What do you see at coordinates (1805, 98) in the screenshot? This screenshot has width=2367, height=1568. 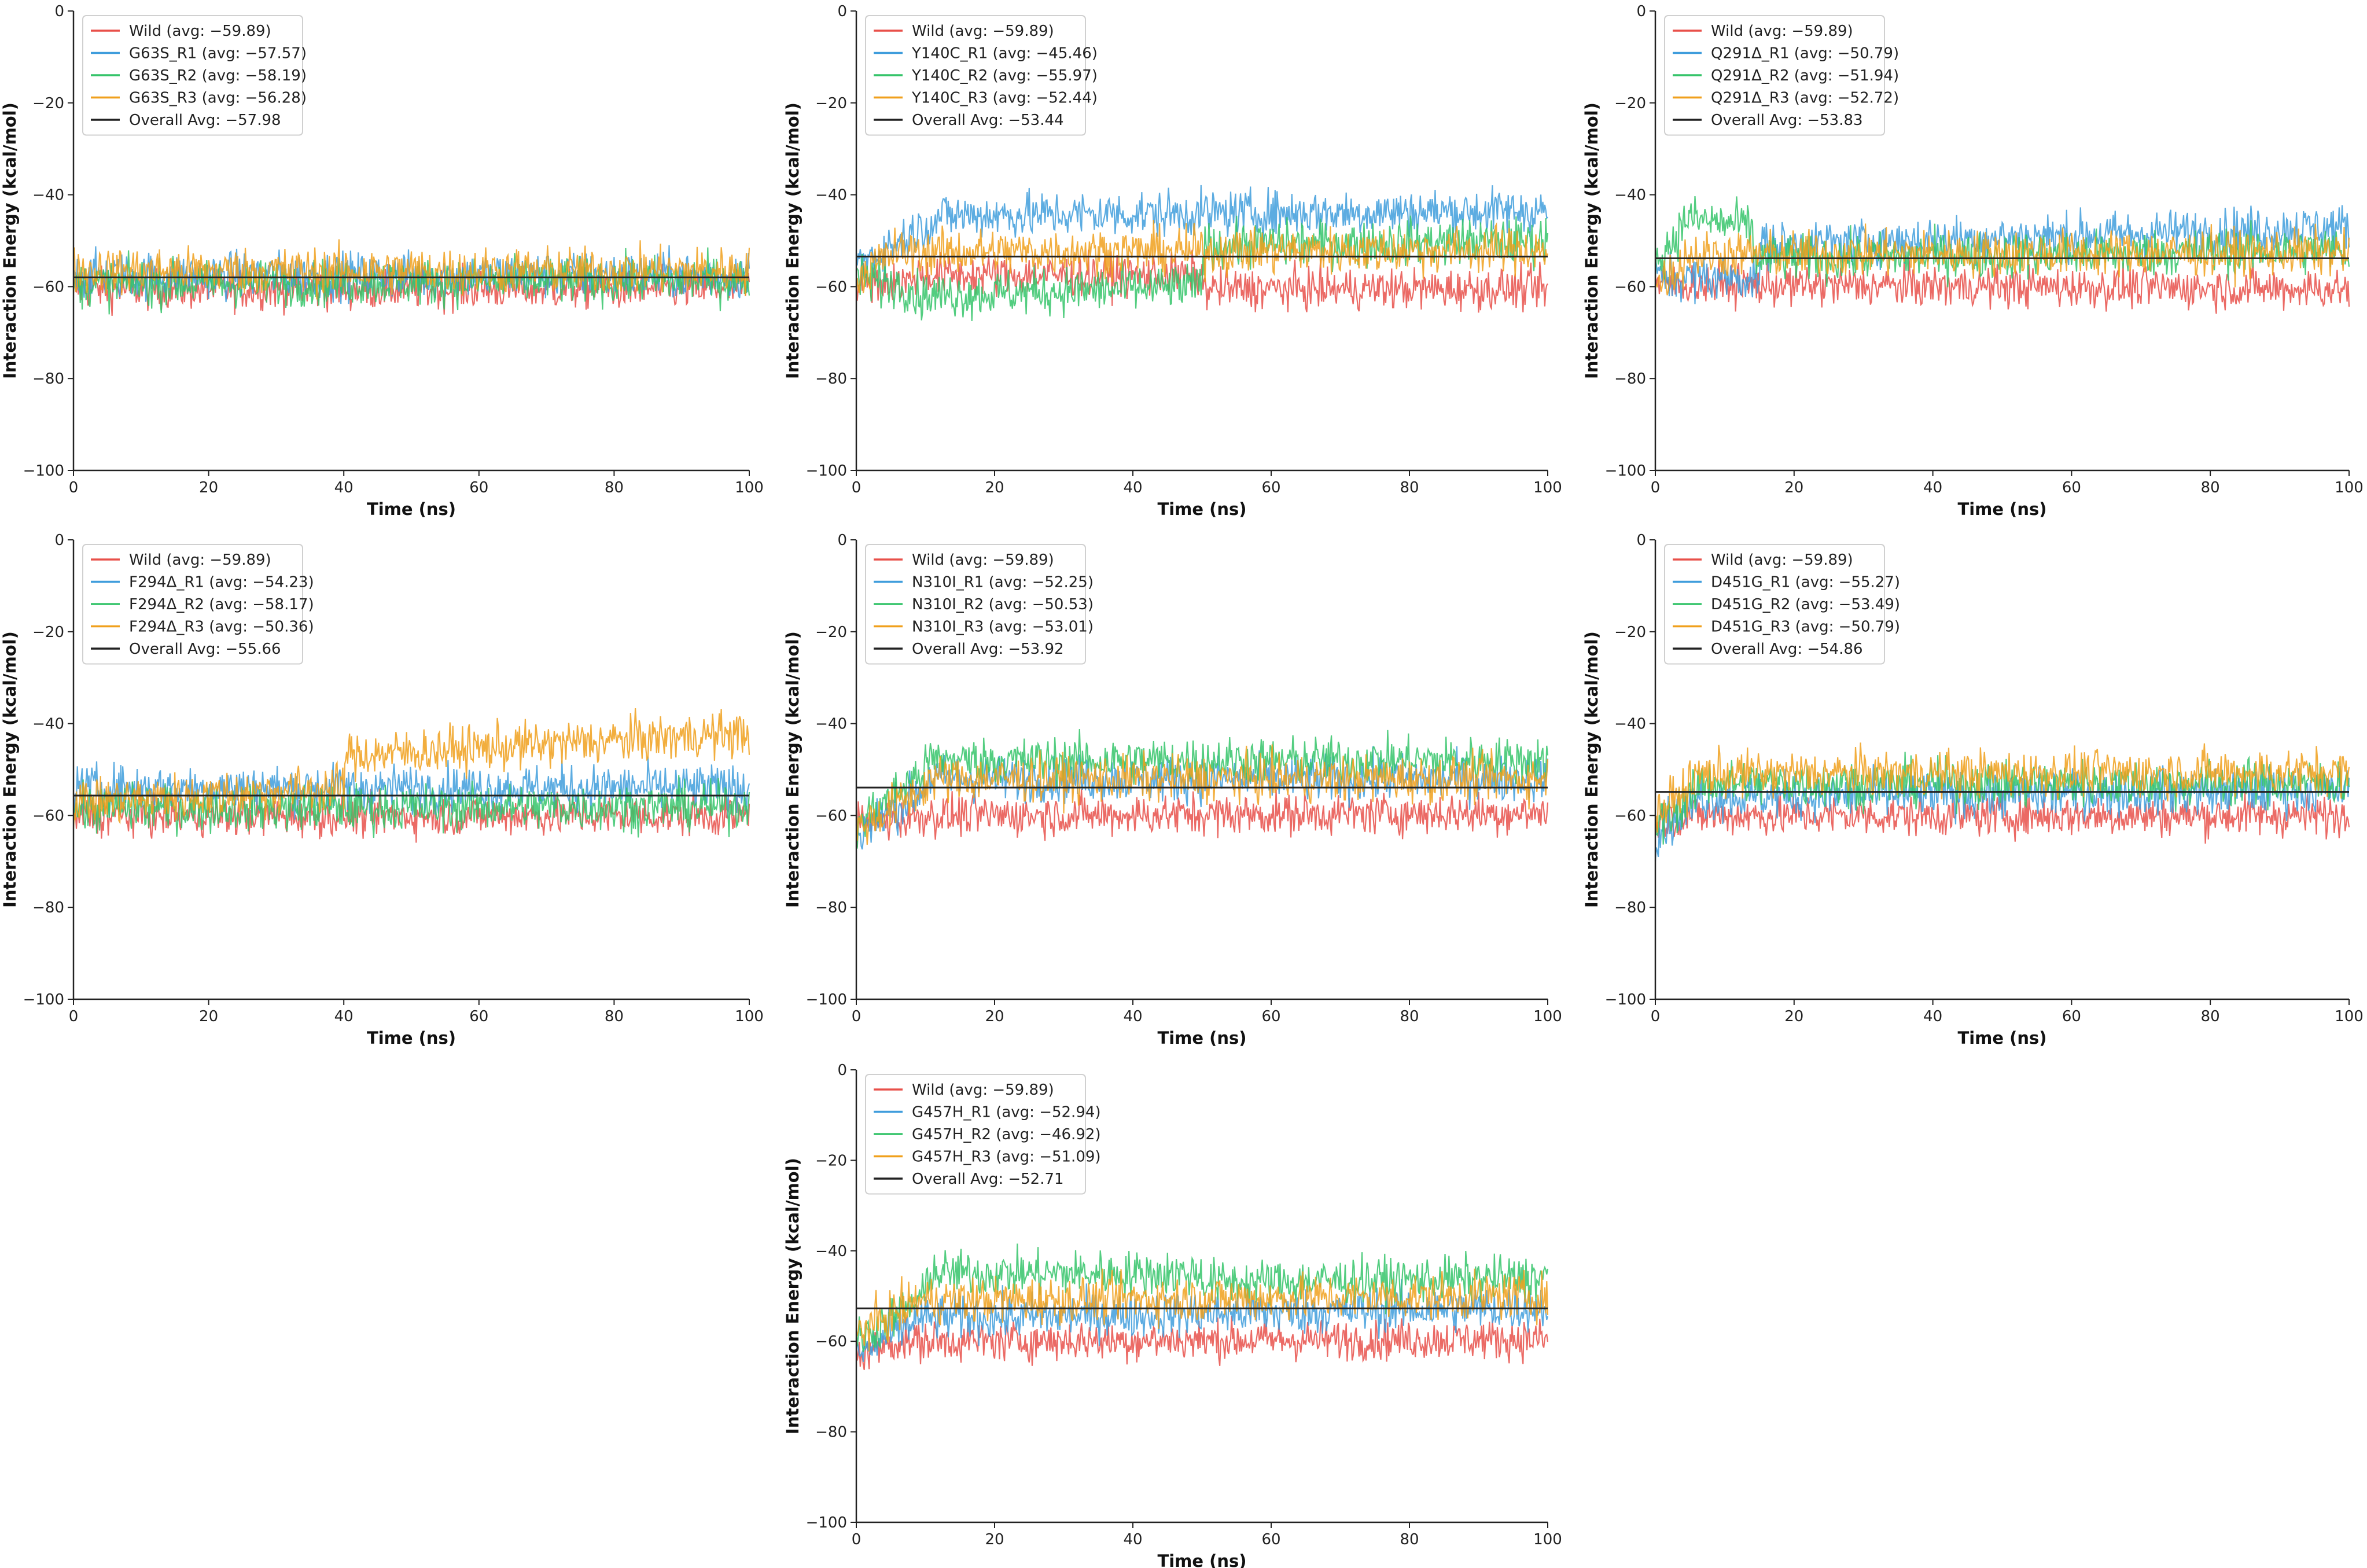 I see `legend-entry-r3: Q291Δ_R3 (avg: −52.72)` at bounding box center [1805, 98].